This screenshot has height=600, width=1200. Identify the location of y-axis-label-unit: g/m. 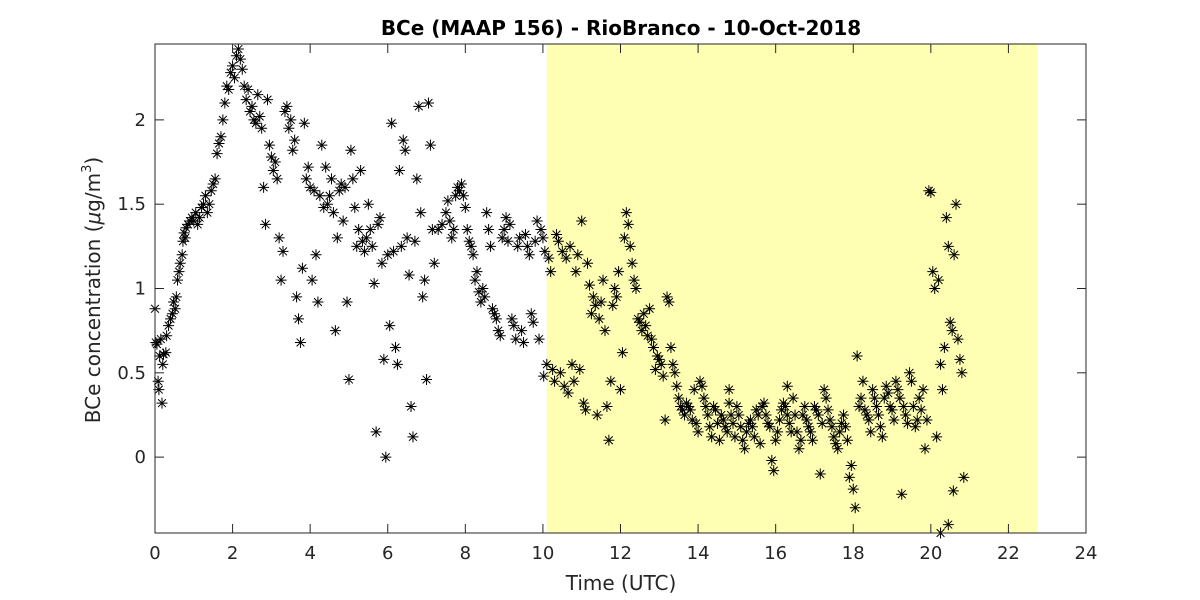
(93, 192).